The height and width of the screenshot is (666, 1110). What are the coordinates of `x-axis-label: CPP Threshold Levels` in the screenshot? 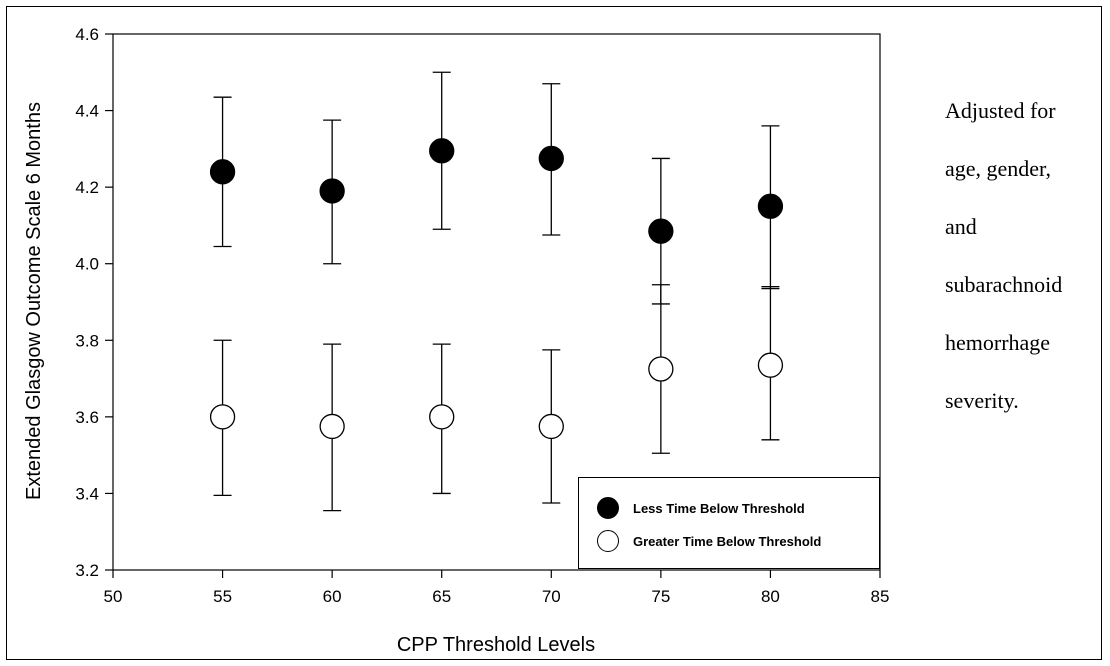 It's located at (496, 645).